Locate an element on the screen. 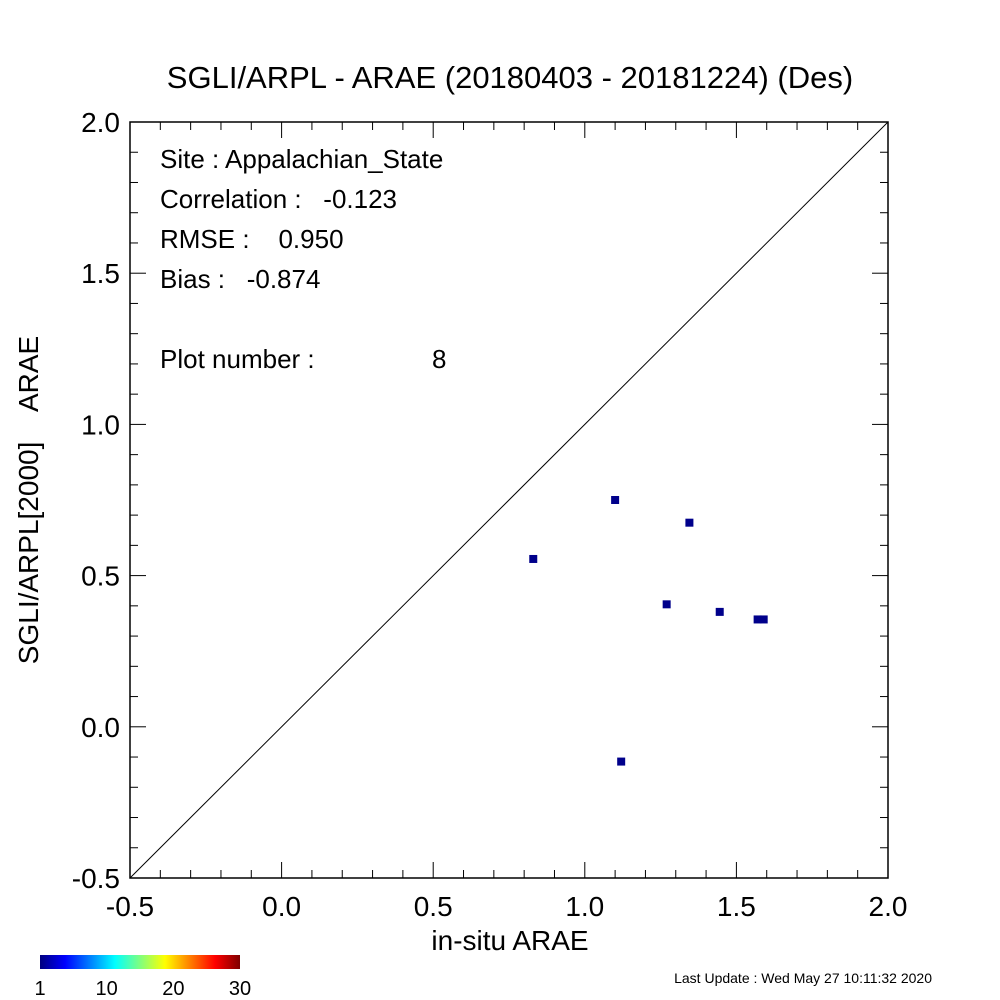 This screenshot has width=1000, height=1000. x-axis-label: in-situ ARAE is located at coordinates (509, 940).